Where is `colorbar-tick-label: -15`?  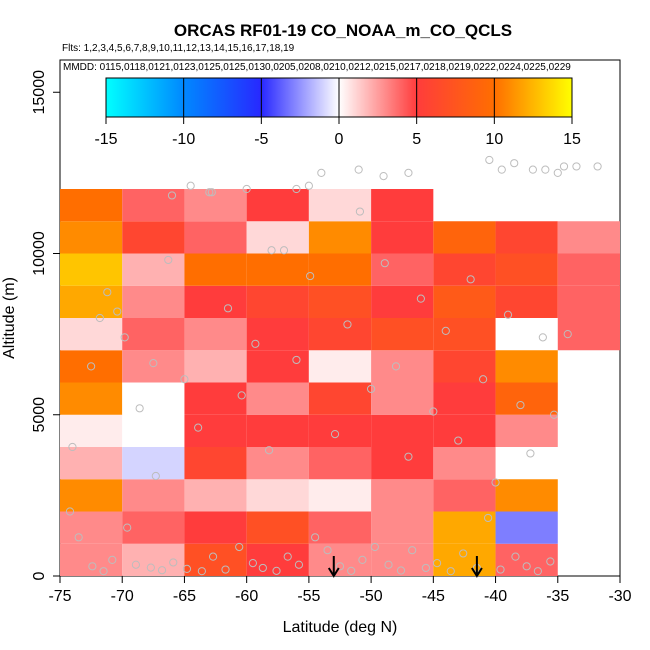
colorbar-tick-label: -15 is located at coordinates (105, 139).